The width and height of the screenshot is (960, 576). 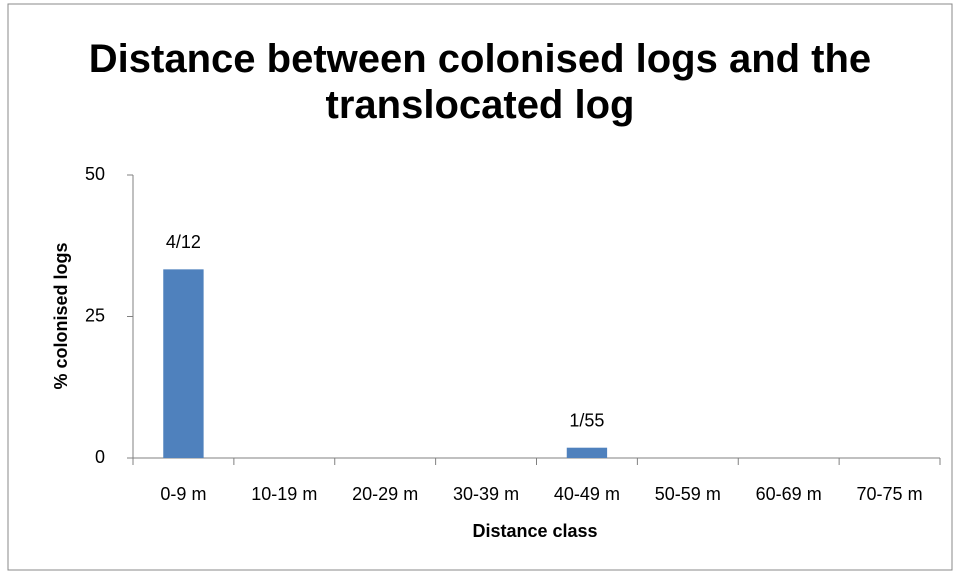 I want to click on x-tick-label: 0-9 m, so click(x=183, y=494).